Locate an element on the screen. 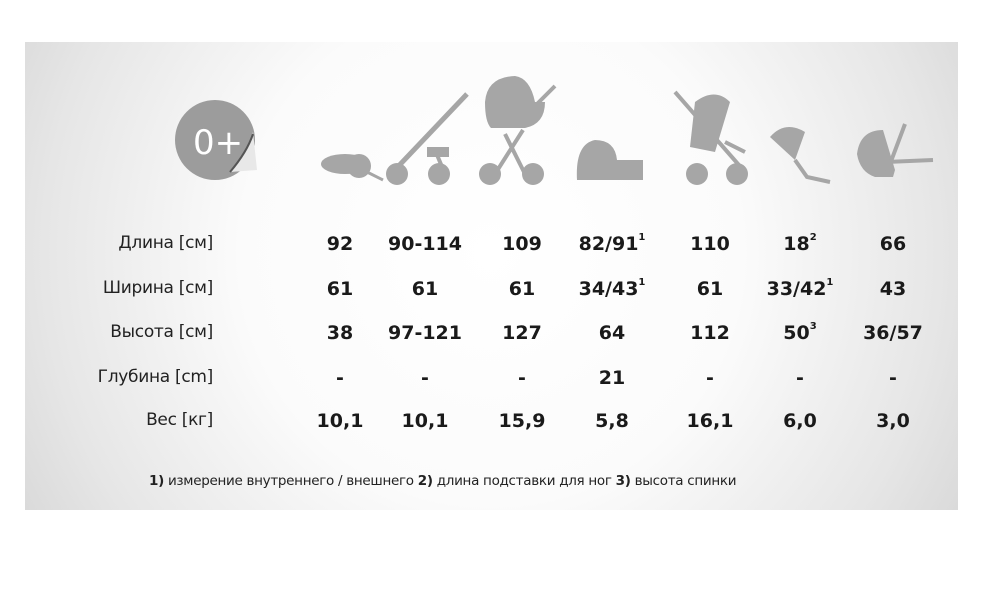 This screenshot has height=600, width=982. badge-text: 0+ is located at coordinates (218, 143).